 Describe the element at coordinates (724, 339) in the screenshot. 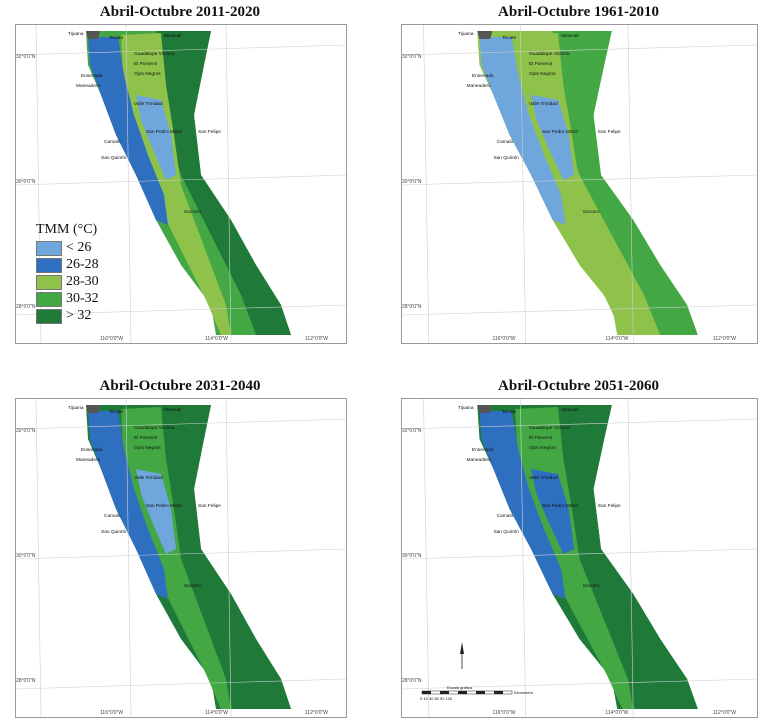

I see `lon-tick-label: 112°0'0"W` at that location.